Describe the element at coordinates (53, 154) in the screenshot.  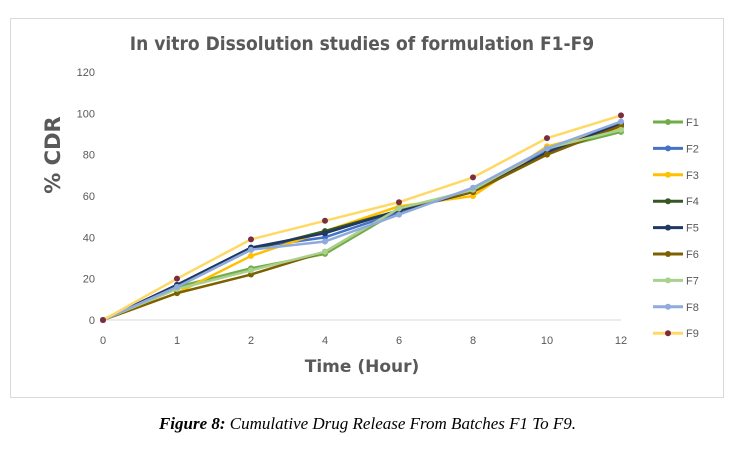
I see `y-axis-label: % CDR` at that location.